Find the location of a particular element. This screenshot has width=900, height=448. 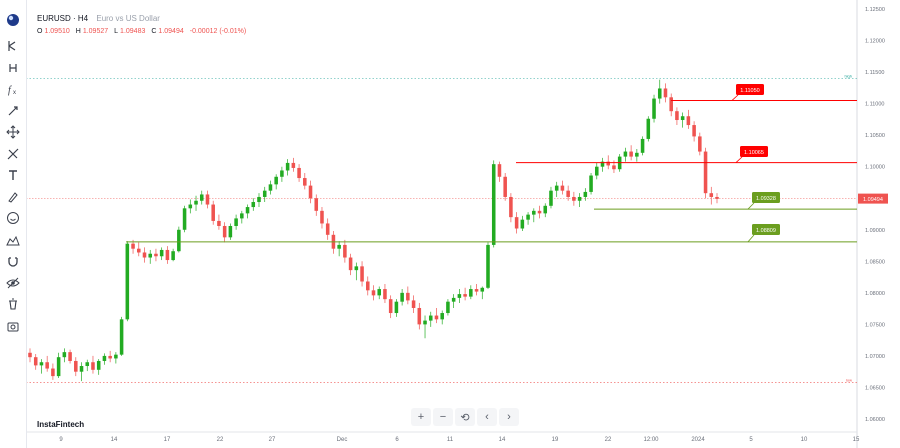

trash-icon is located at coordinates (13, 304).